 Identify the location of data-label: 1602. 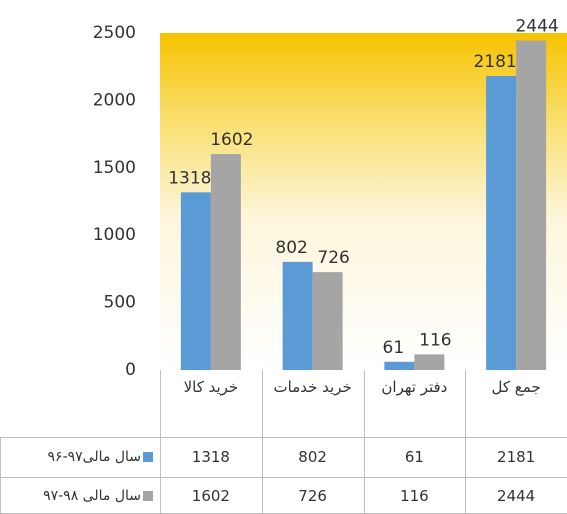
(231, 140).